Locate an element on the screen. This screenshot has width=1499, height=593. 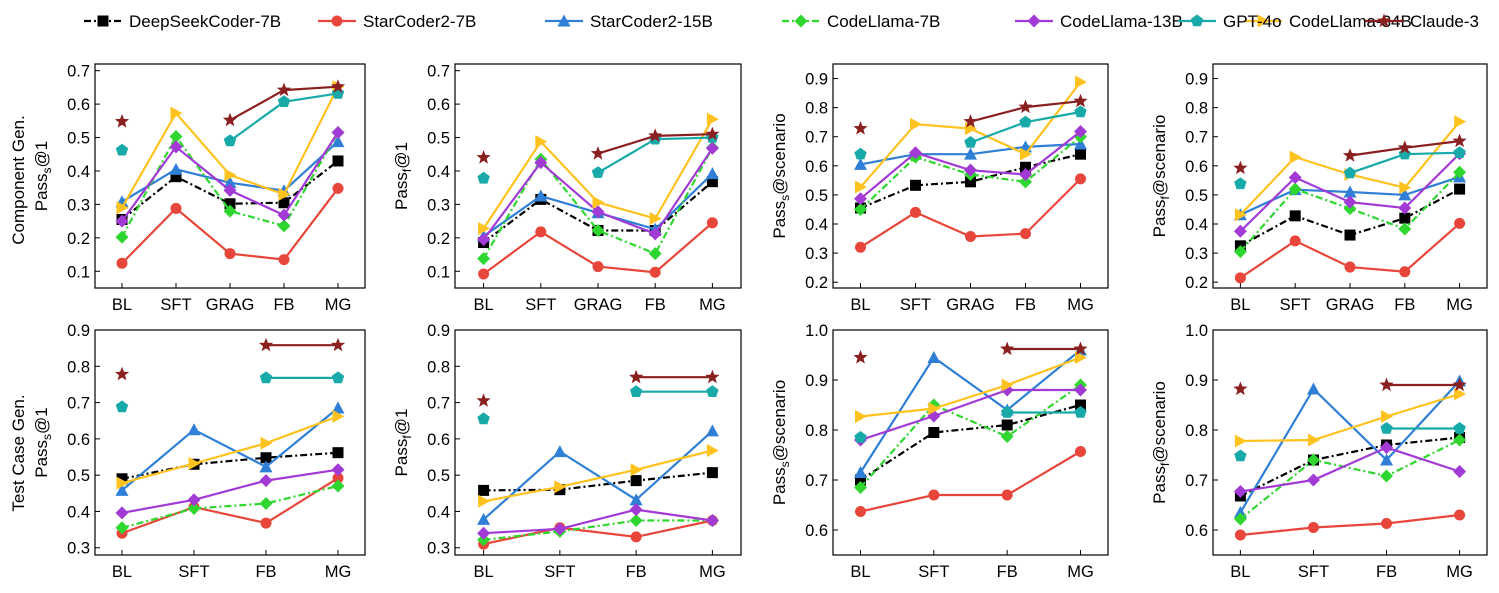
legend-marker-codellama-13b is located at coordinates (1034, 21).